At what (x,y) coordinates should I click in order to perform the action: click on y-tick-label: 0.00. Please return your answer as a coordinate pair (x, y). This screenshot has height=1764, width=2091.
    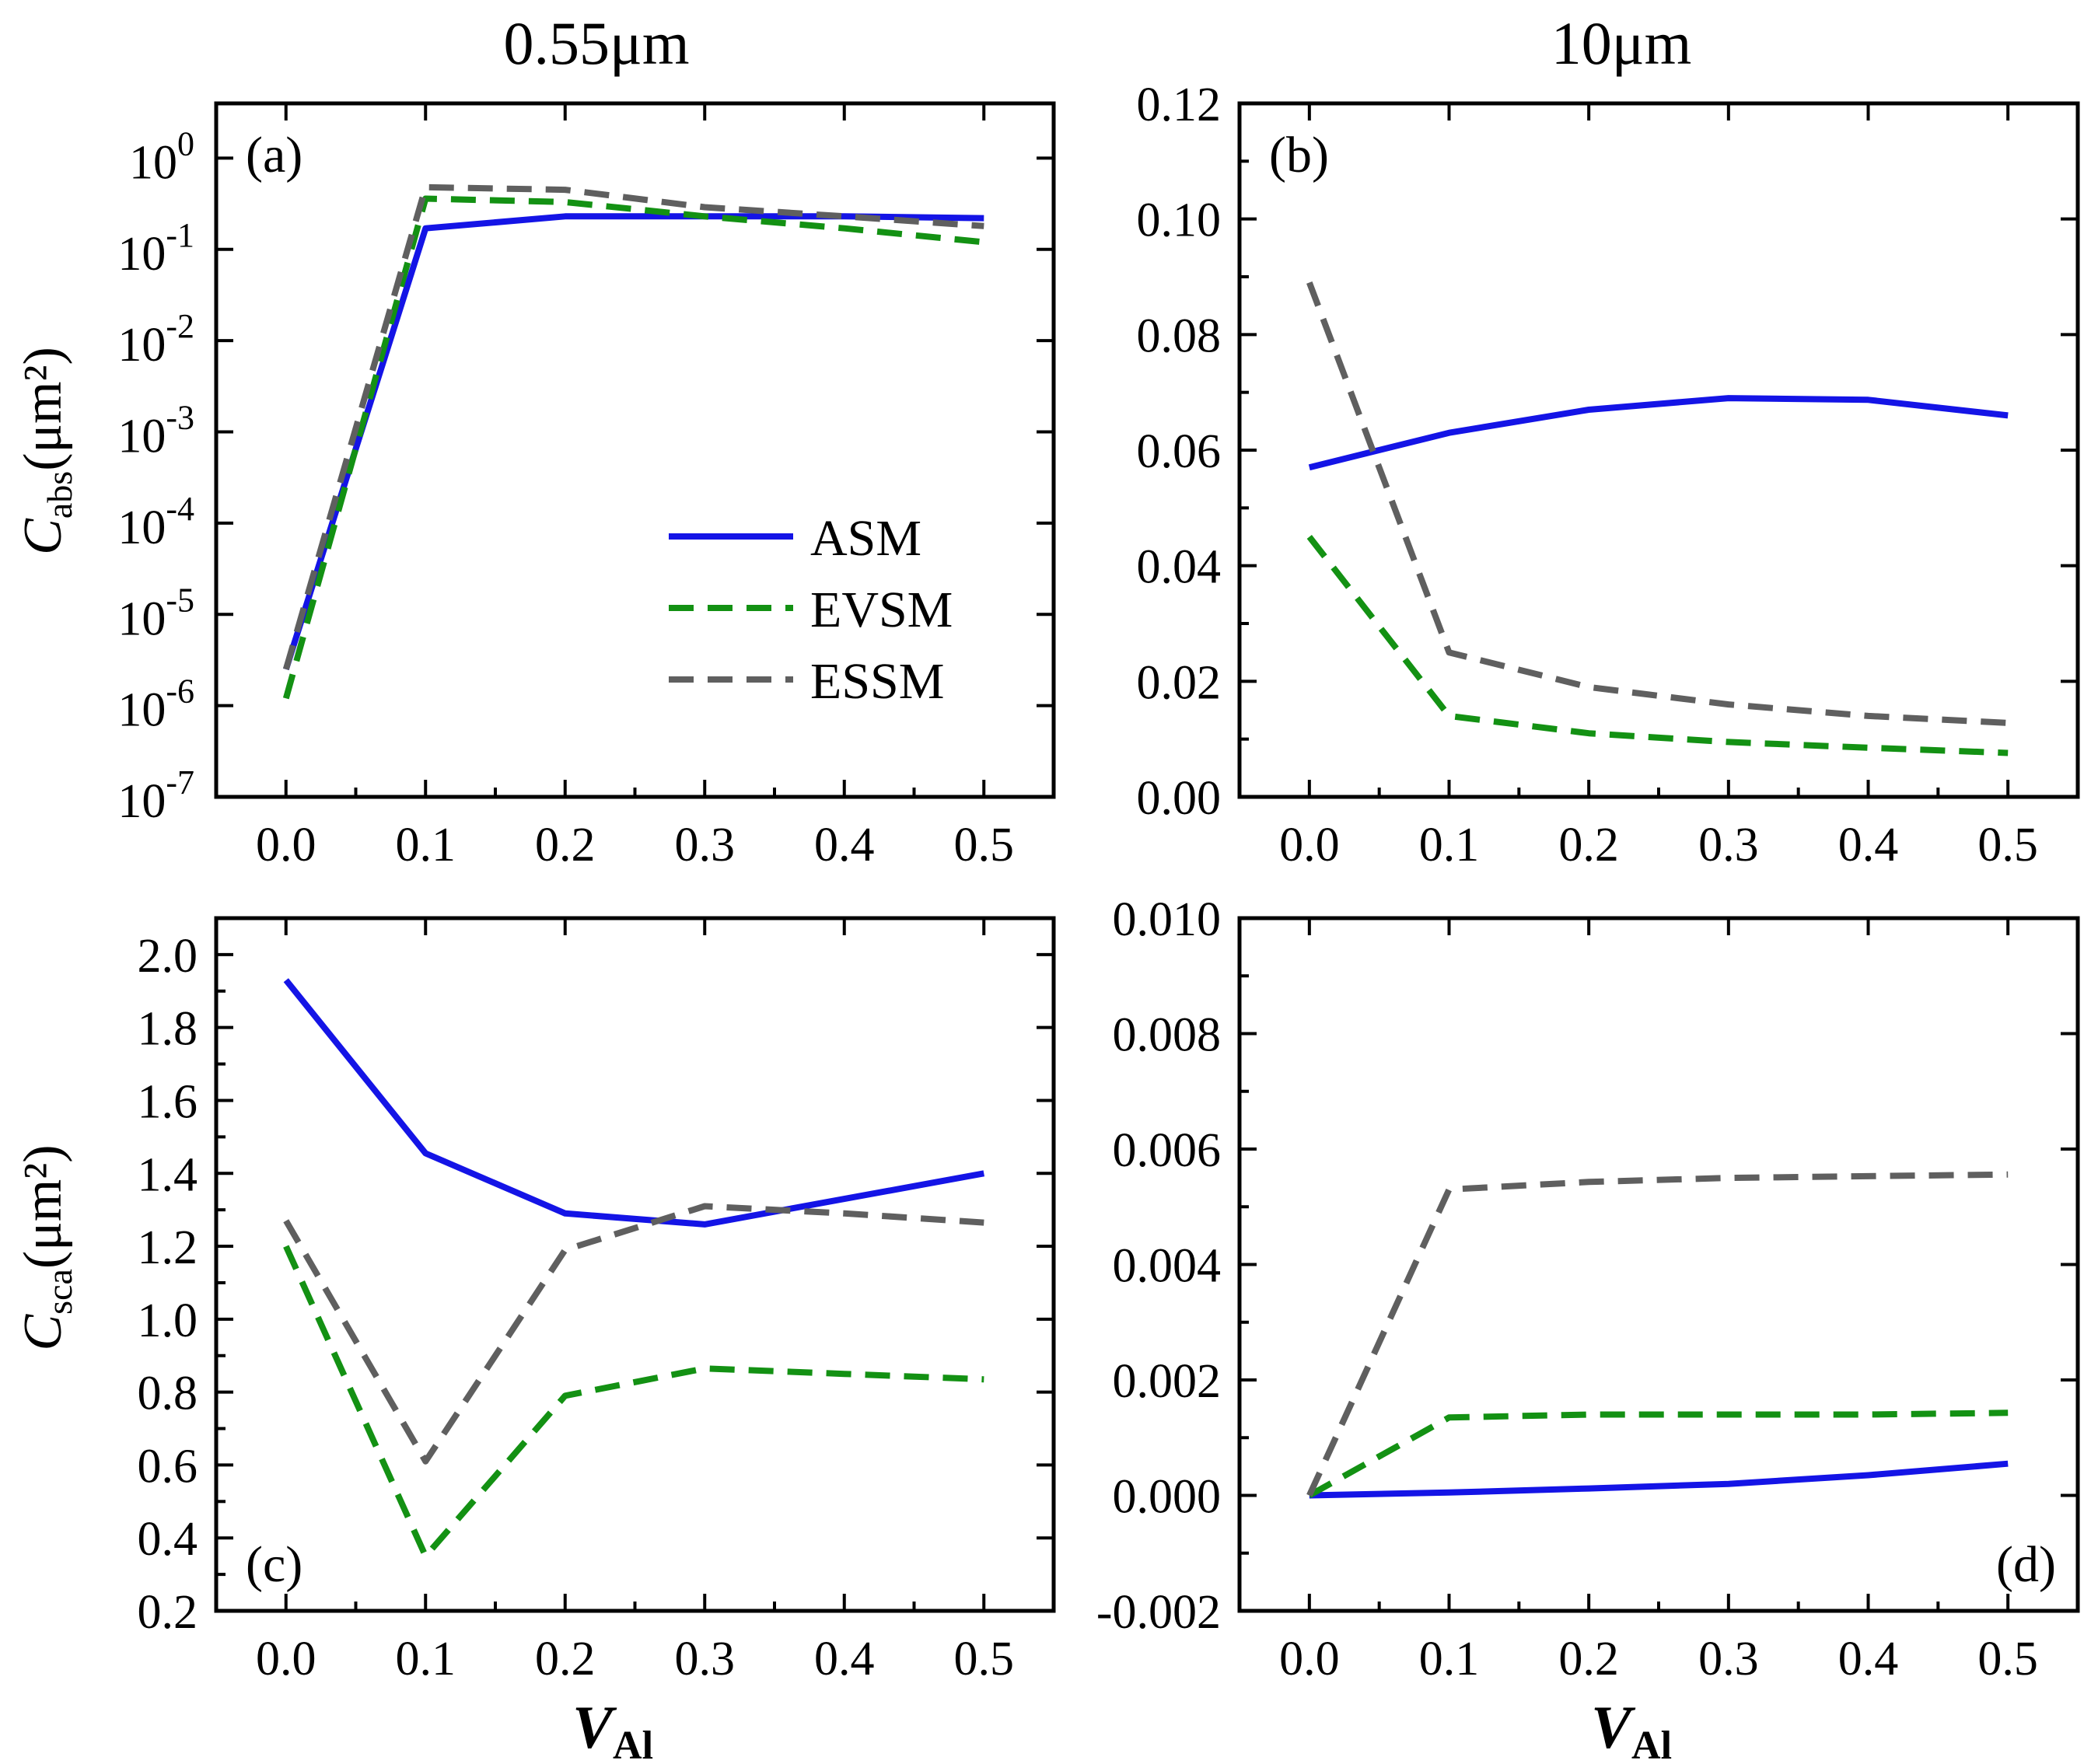
    Looking at the image, I should click on (1179, 798).